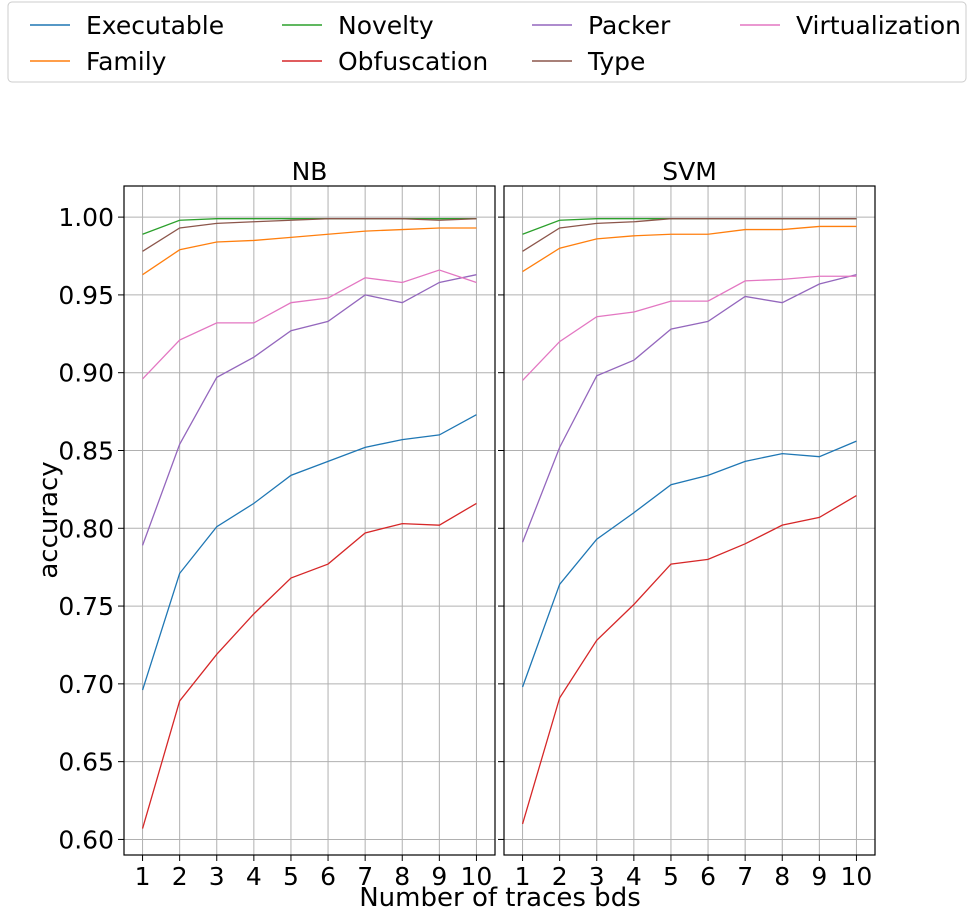 This screenshot has height=911, width=968. Describe the element at coordinates (500, 897) in the screenshot. I see `x-axis-label: Number of traces bds` at that location.